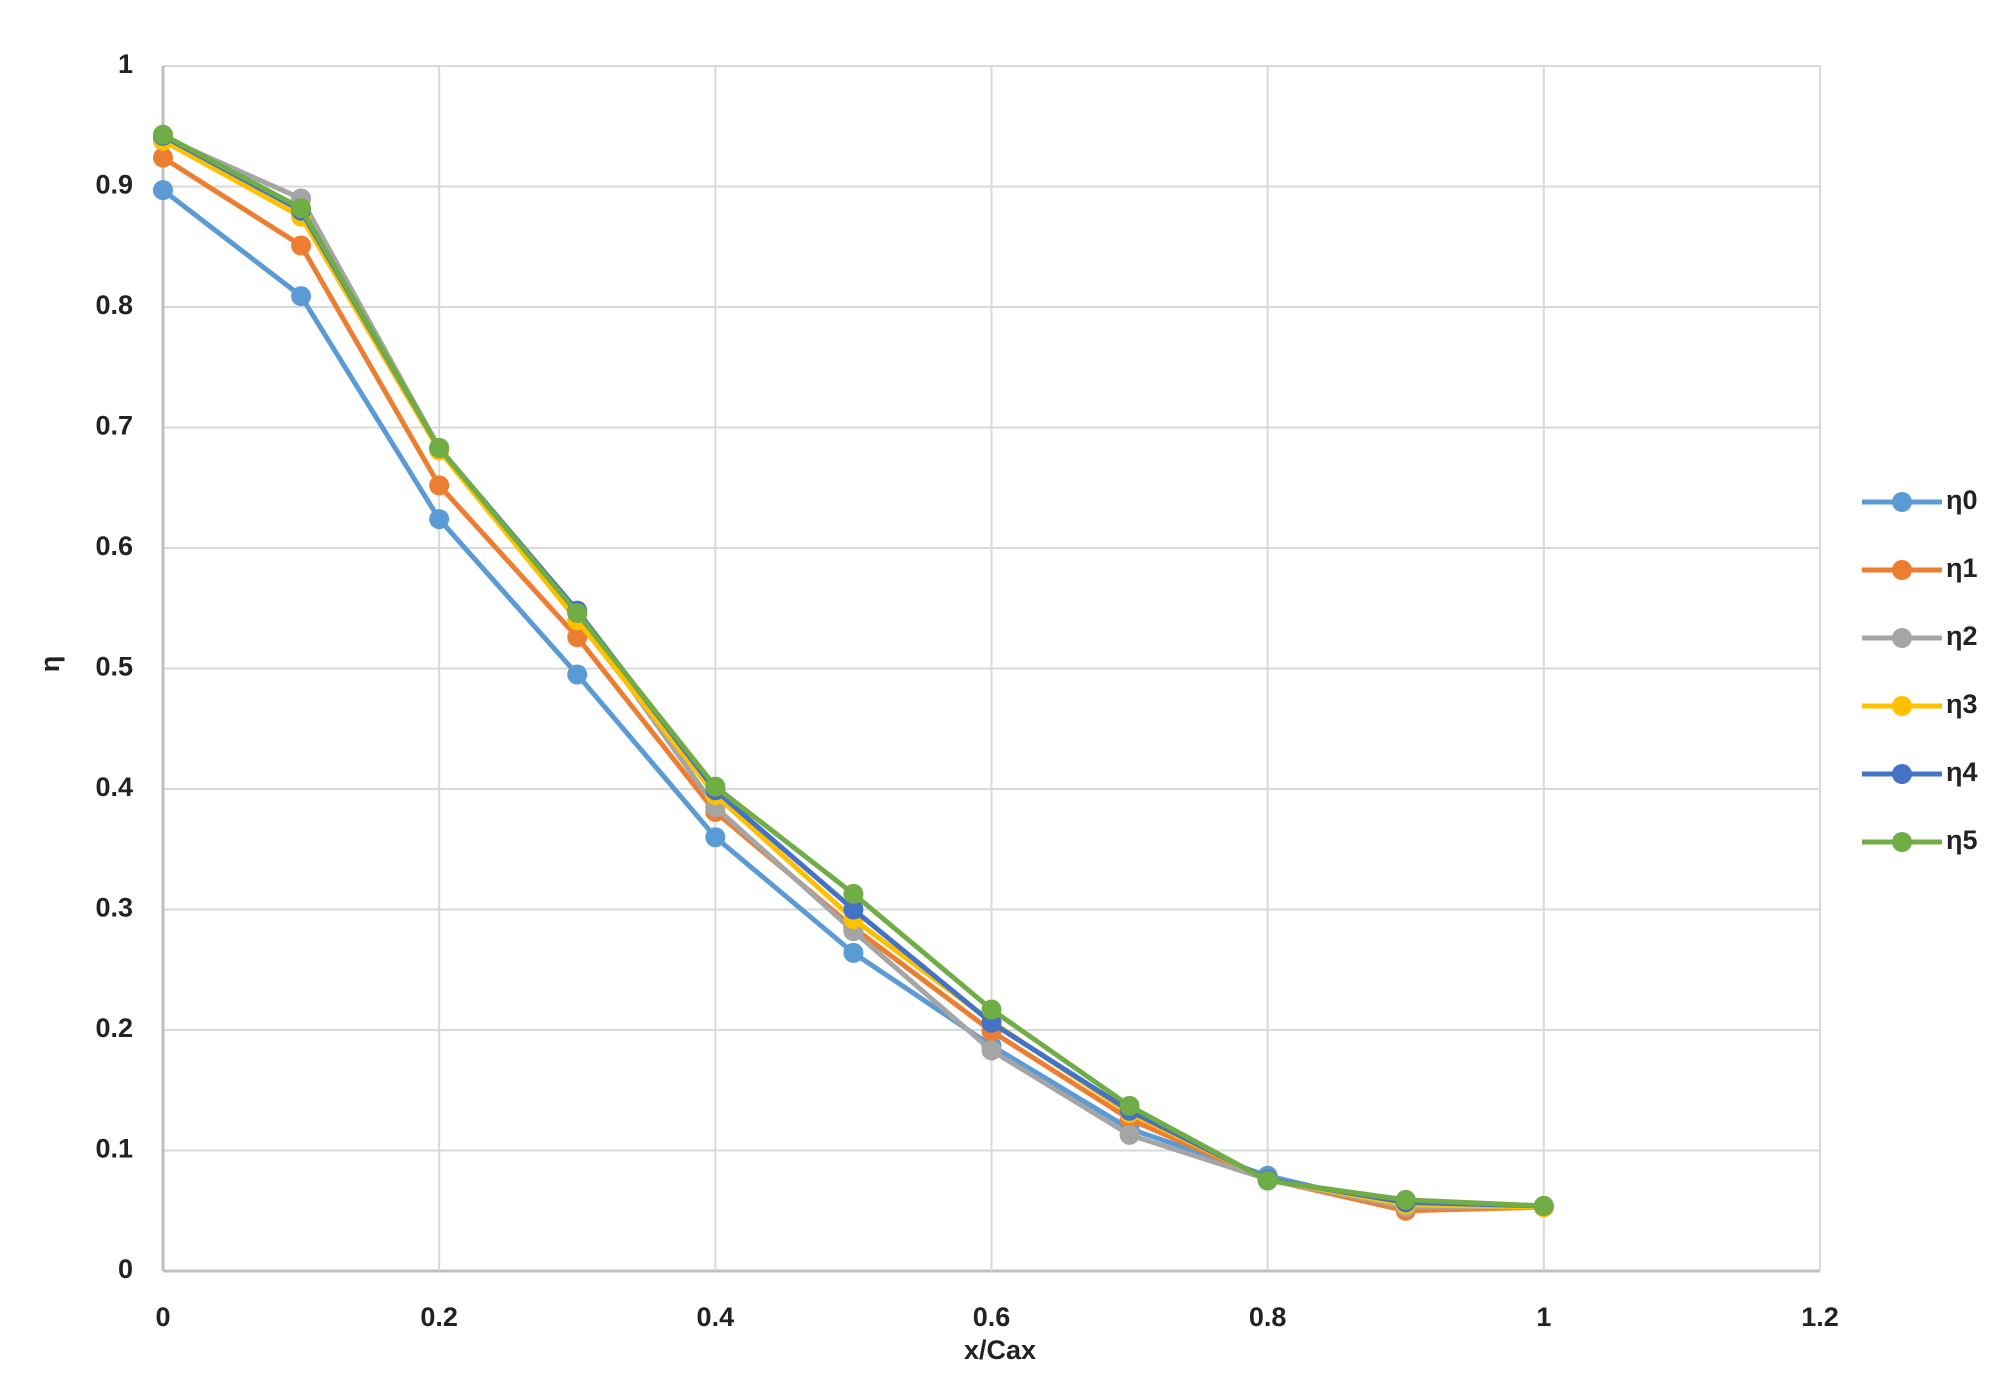 The height and width of the screenshot is (1376, 2000). What do you see at coordinates (114, 787) in the screenshot?
I see `y-tick-label: 0.4` at bounding box center [114, 787].